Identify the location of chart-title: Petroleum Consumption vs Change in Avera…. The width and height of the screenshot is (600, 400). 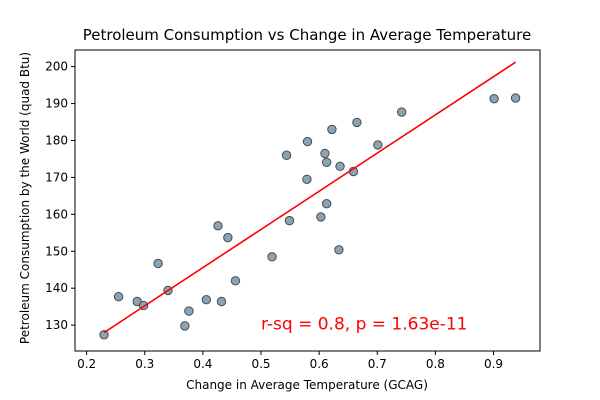
(307, 35).